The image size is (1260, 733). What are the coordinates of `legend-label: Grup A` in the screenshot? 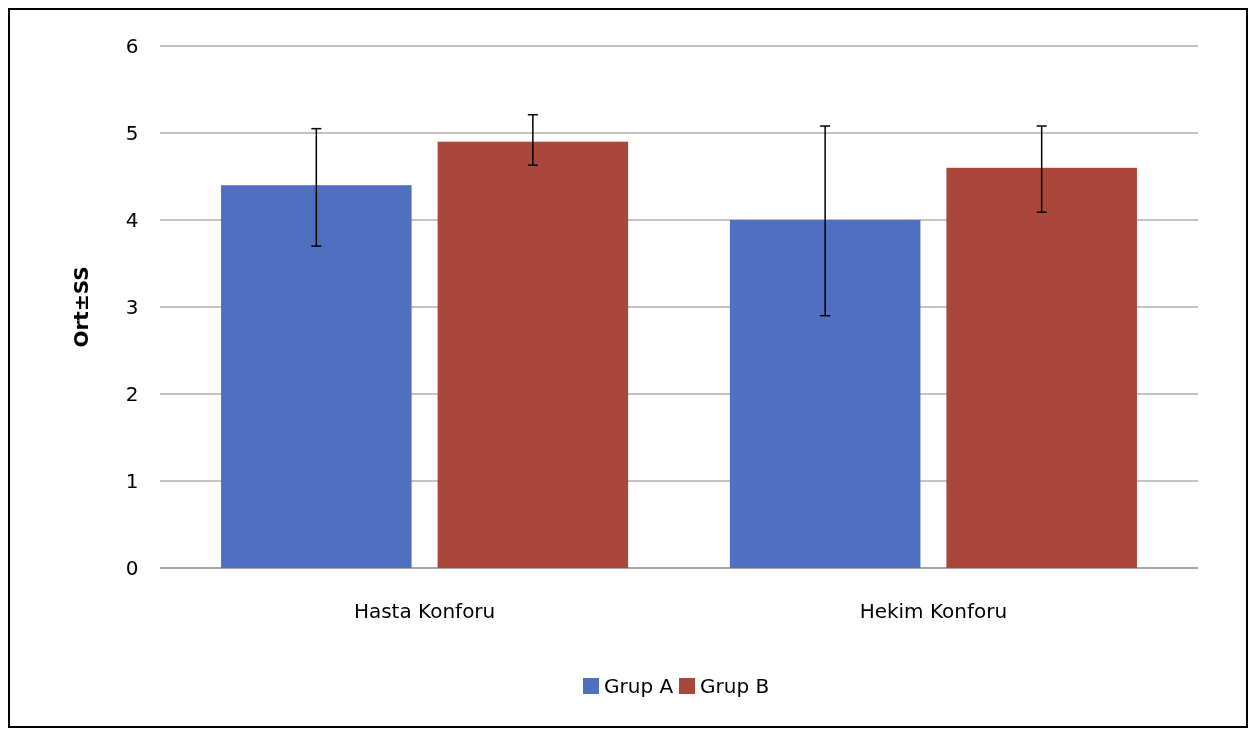 It's located at (639, 686).